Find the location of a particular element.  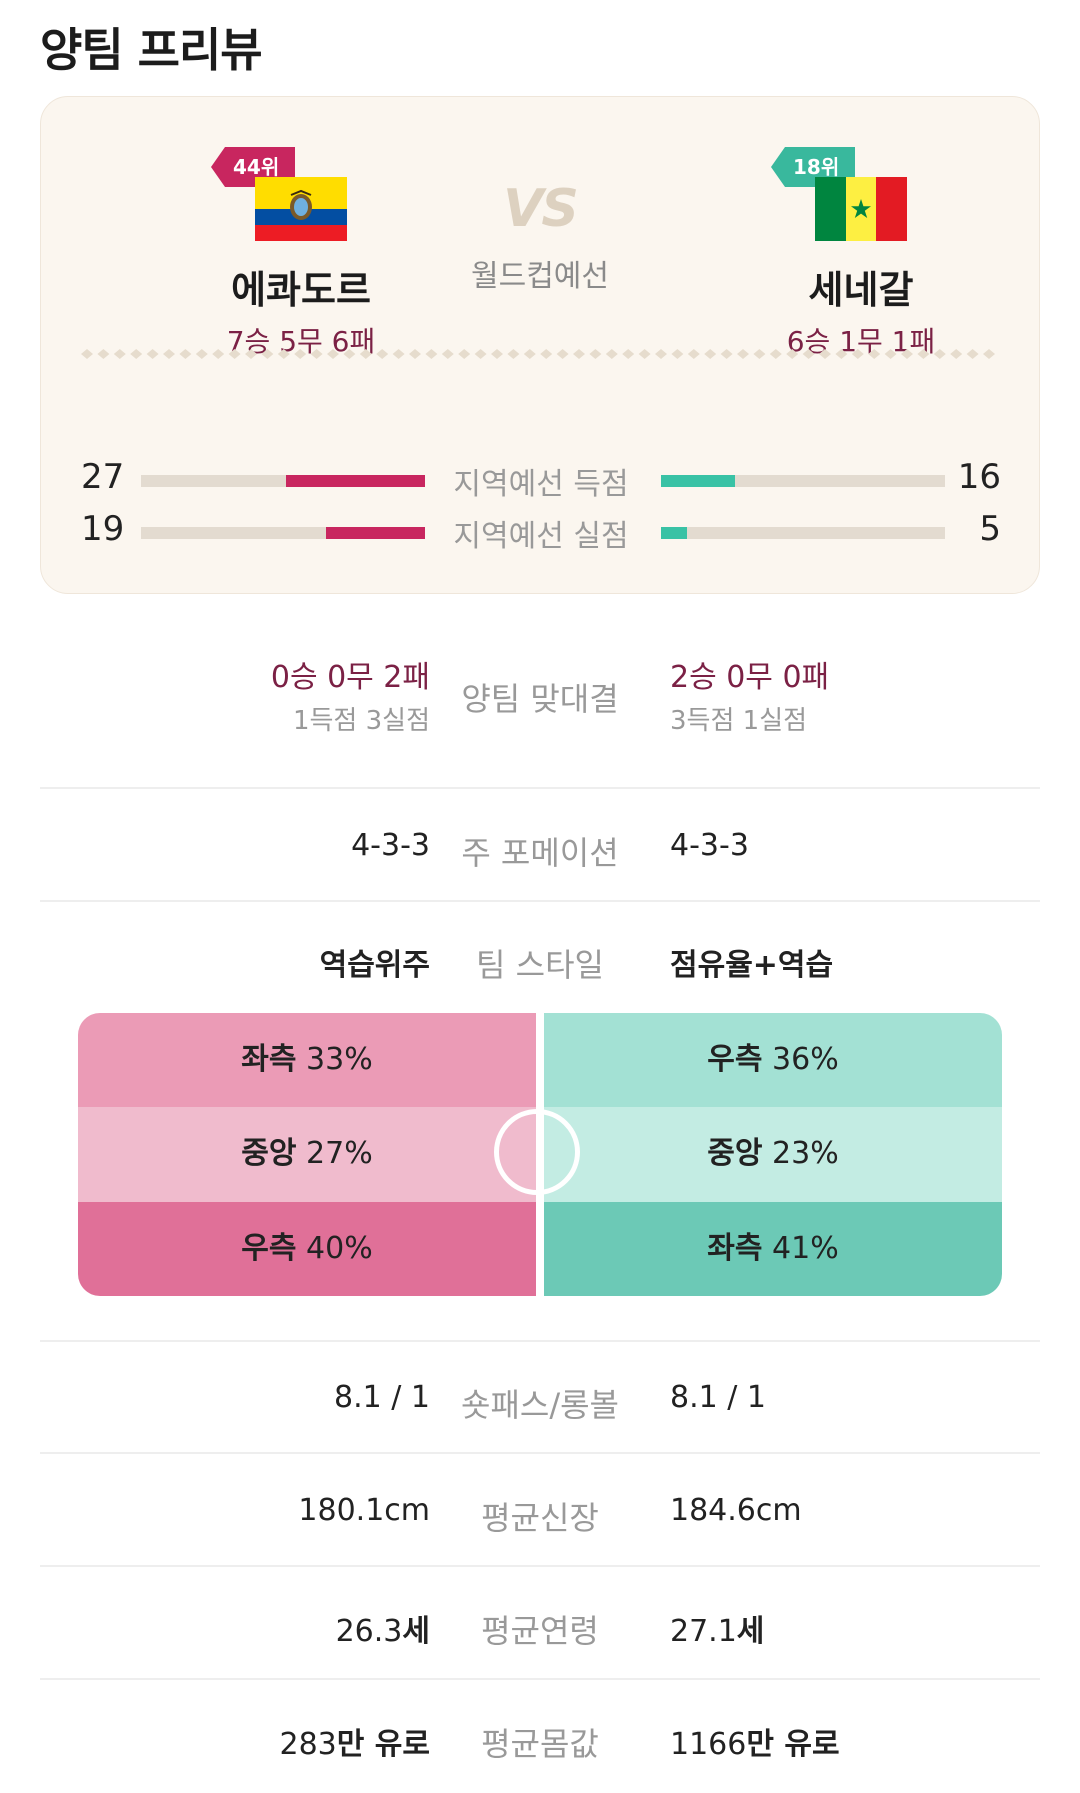

avg-age-label: 평균연령 is located at coordinates (540, 1631).